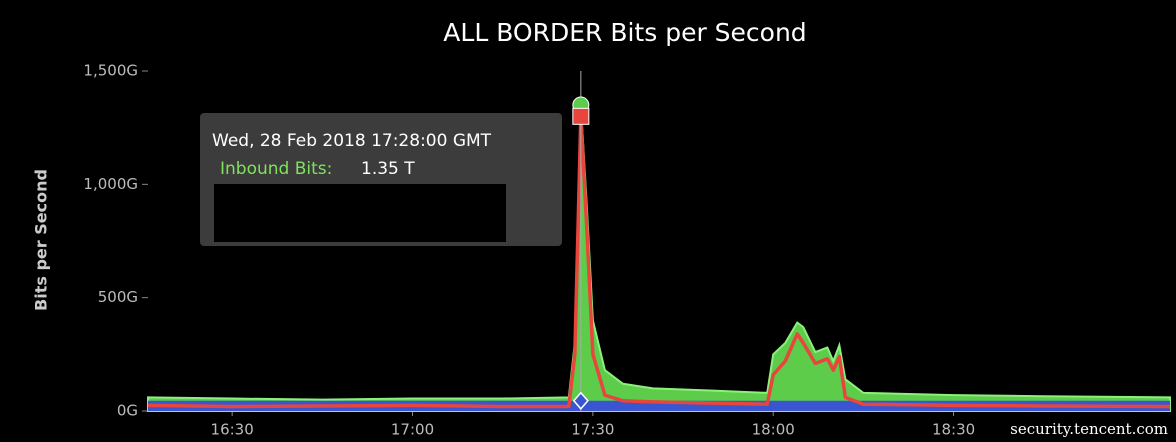 Image resolution: width=1176 pixels, height=442 pixels. I want to click on tooltip-label: Inbound Bits:, so click(276, 169).